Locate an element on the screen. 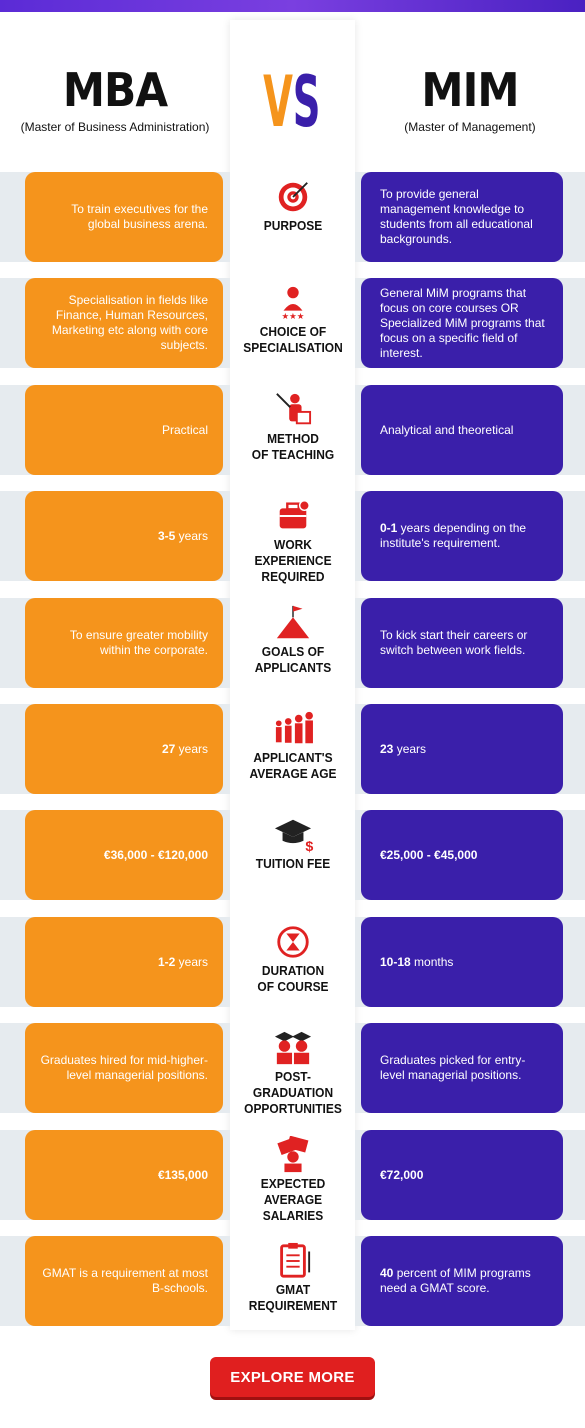 Image resolution: width=585 pixels, height=1428 pixels. mim-value-text: months is located at coordinates (432, 961).